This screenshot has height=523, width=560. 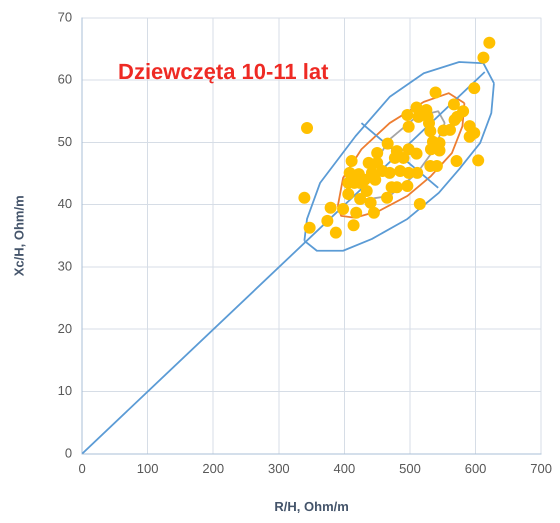 I want to click on x-tick-label: 300, so click(x=279, y=468).